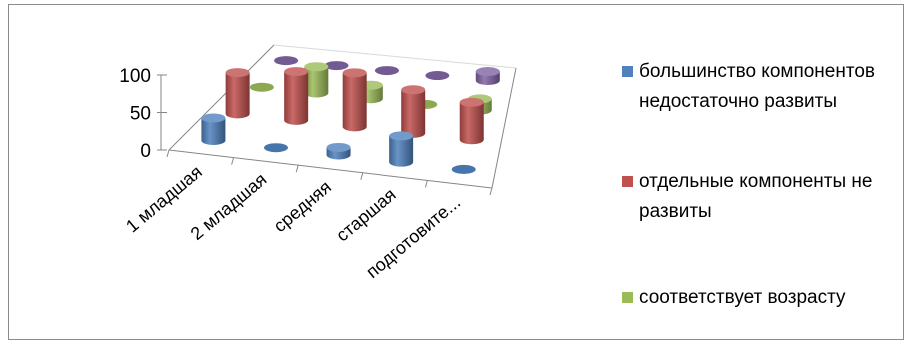 The width and height of the screenshot is (913, 345). What do you see at coordinates (145, 151) in the screenshot?
I see `value-tick-label: 0` at bounding box center [145, 151].